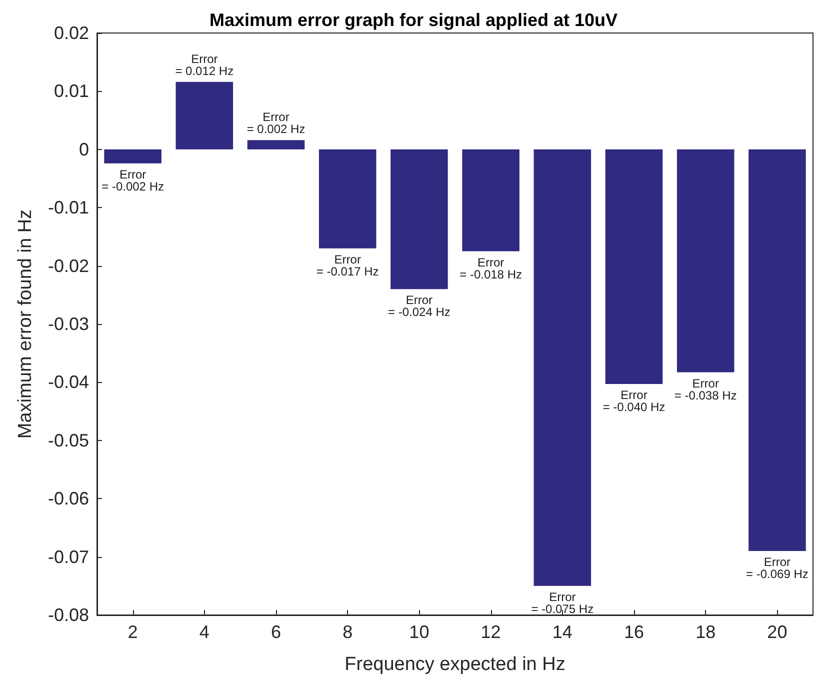  What do you see at coordinates (705, 389) in the screenshot?
I see `data-label: Error = -0.038 Hz` at bounding box center [705, 389].